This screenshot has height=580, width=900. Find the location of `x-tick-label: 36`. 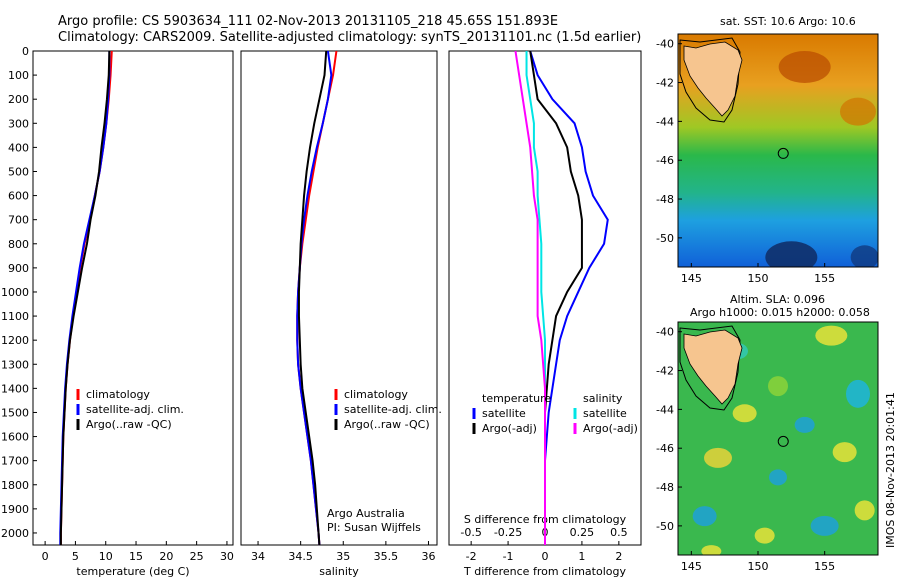

x-tick-label: 36 is located at coordinates (428, 556).